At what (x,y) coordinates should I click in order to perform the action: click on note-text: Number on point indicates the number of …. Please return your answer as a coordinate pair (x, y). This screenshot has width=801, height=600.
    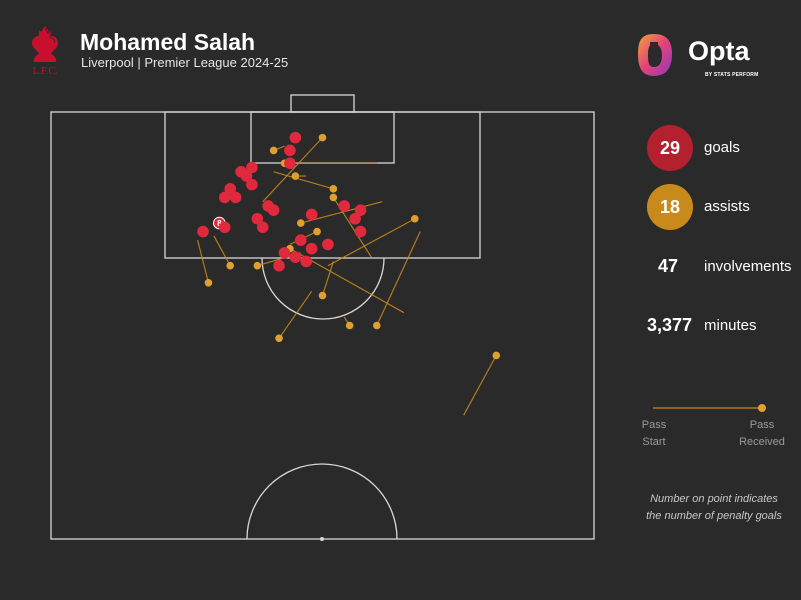
    Looking at the image, I should click on (714, 508).